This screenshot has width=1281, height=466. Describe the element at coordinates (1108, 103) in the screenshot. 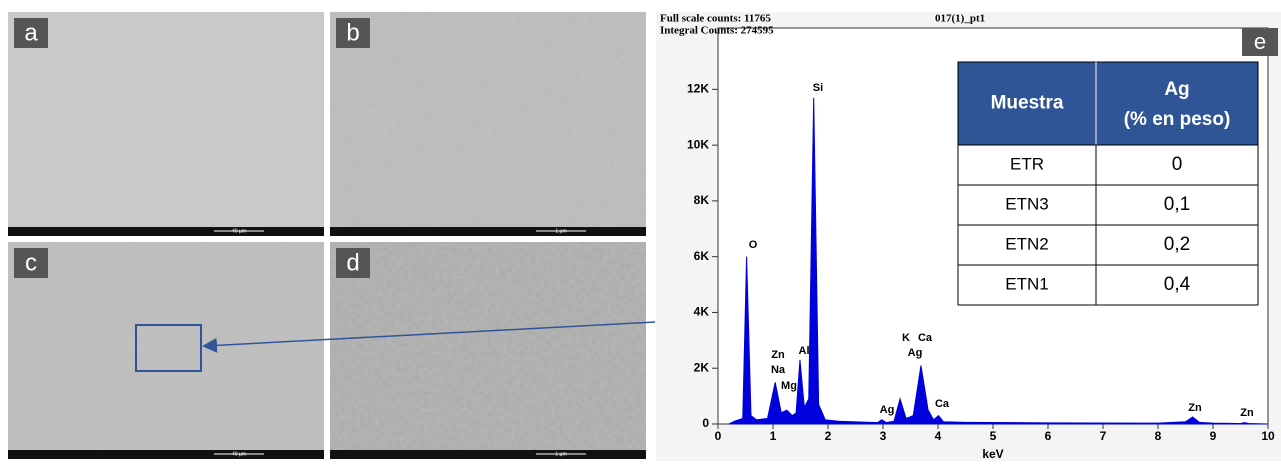

I see `table-header` at that location.